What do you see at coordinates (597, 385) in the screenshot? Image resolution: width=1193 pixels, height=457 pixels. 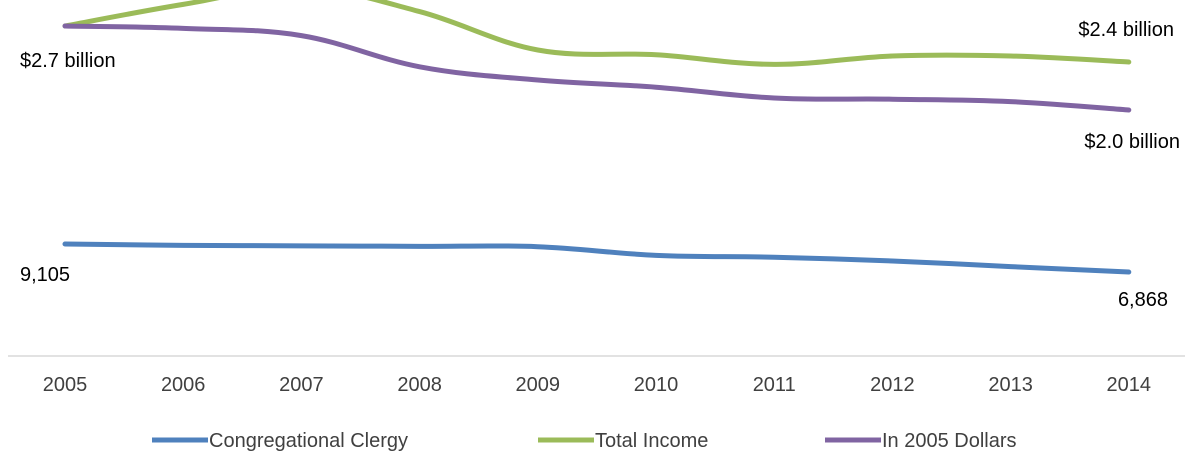 I see `x-tick-labels: 2005 2006 2007 2008 2009 2010 2011 2012 2013 2014` at bounding box center [597, 385].